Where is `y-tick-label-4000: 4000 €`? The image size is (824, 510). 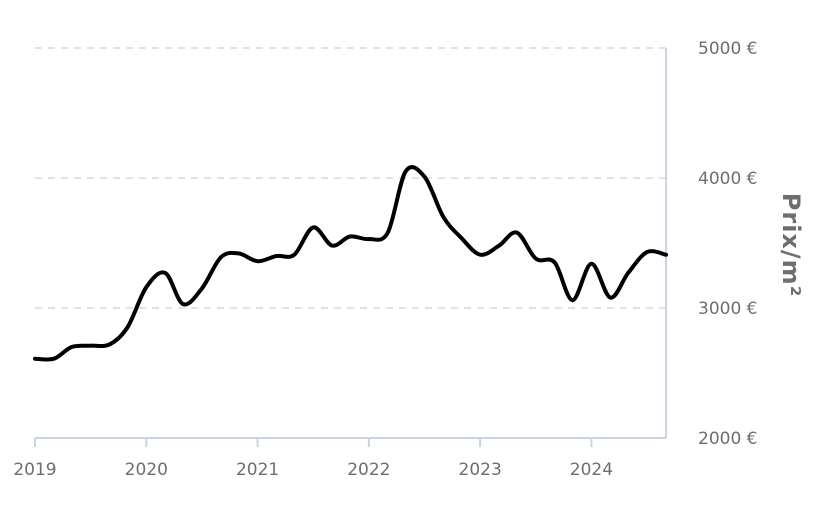 y-tick-label-4000: 4000 € is located at coordinates (727, 179).